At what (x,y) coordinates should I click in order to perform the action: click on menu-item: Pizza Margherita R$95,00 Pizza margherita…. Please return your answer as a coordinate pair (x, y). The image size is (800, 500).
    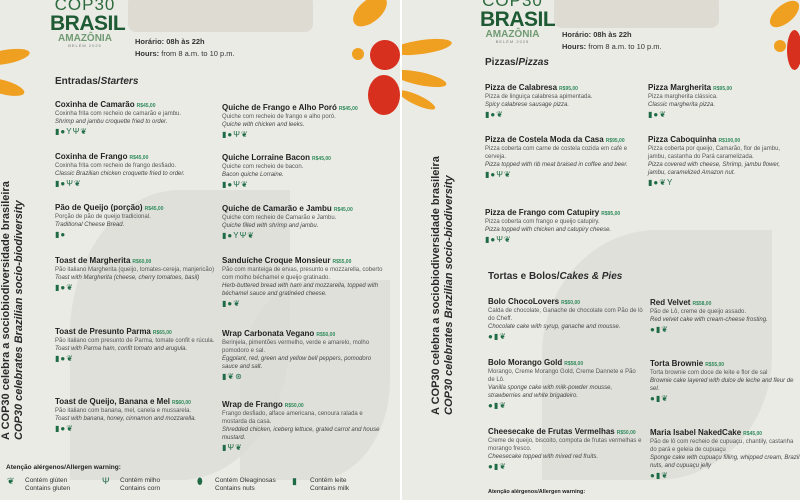
    Looking at the image, I should click on (723, 101).